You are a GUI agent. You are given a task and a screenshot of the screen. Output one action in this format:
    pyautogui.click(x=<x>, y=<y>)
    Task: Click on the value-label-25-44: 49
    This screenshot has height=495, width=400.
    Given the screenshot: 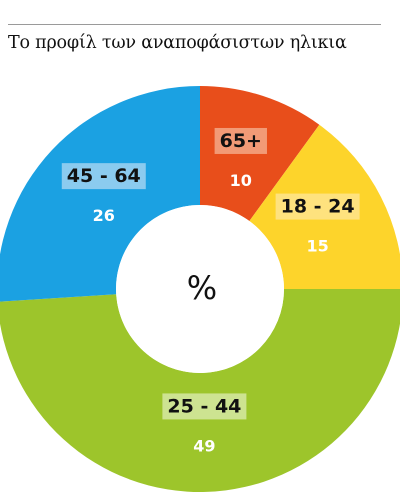 What is the action you would take?
    pyautogui.click(x=204, y=445)
    